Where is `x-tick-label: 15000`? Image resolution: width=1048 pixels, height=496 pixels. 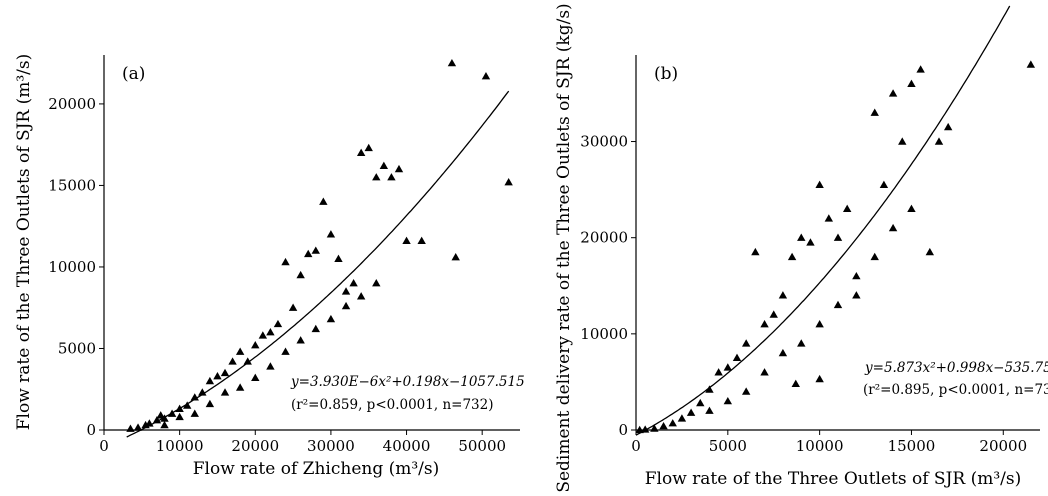
x-tick-label: 15000 is located at coordinates (912, 446).